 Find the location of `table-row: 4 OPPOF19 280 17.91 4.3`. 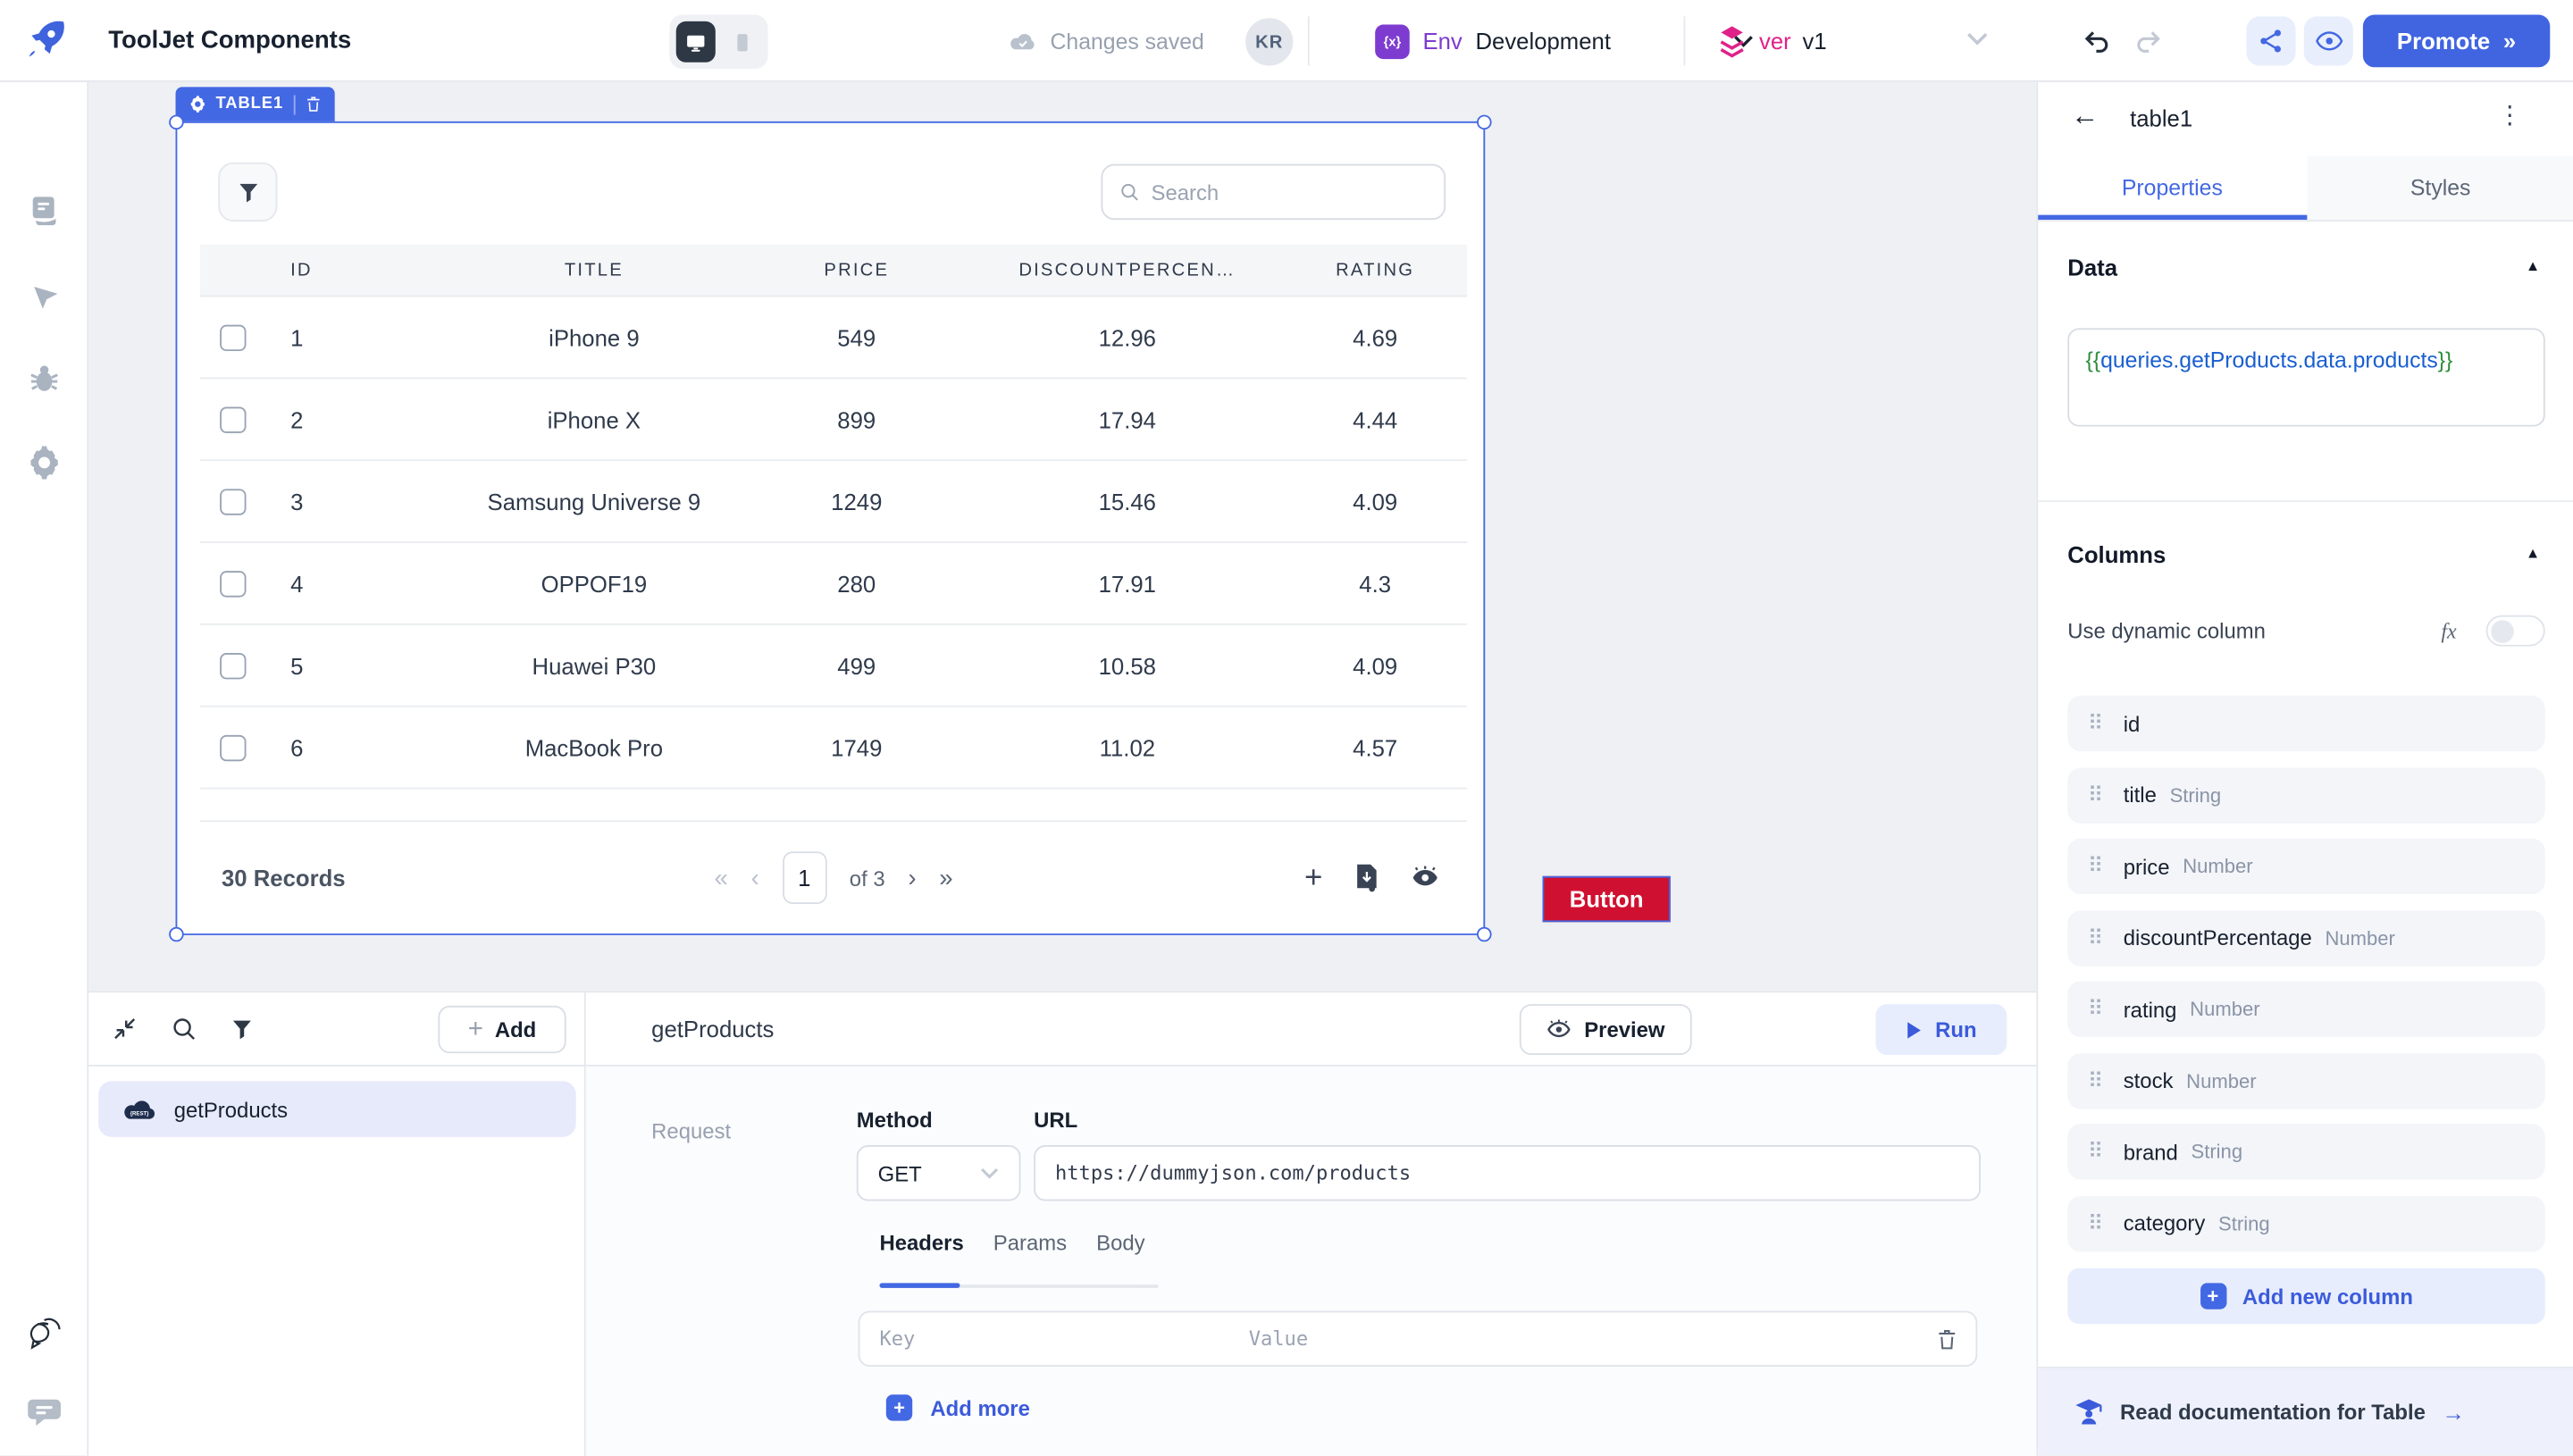

table-row: 4 OPPOF19 280 17.91 4.3 is located at coordinates (834, 584).